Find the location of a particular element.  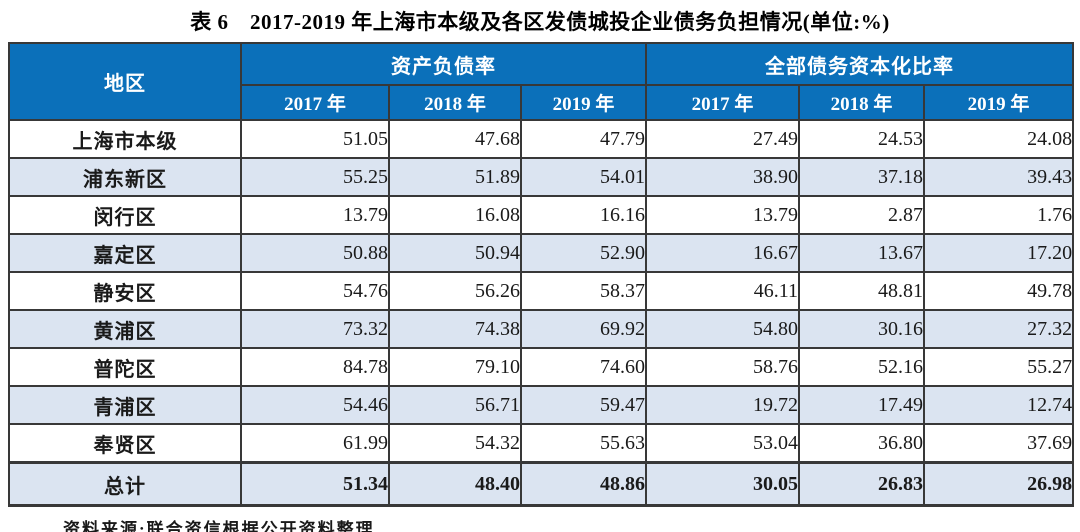

value-cell: 55.27 is located at coordinates (999, 367).